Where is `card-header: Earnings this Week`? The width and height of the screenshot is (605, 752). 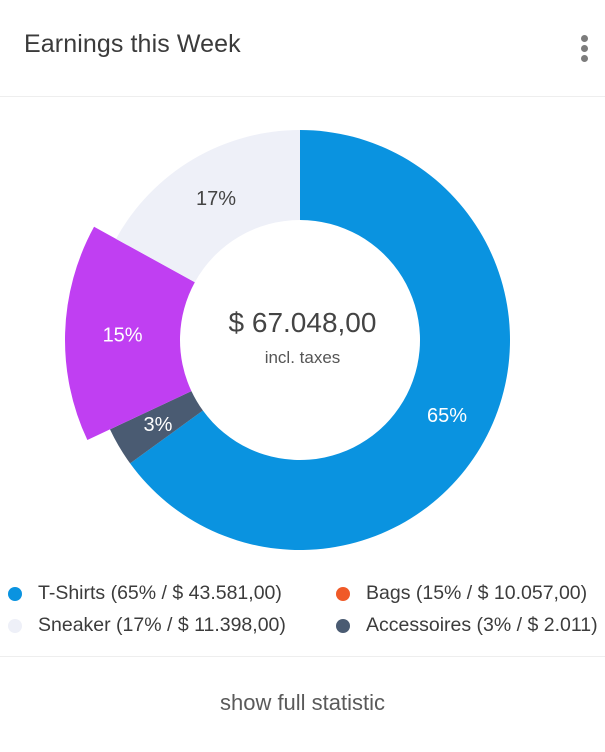 card-header: Earnings this Week is located at coordinates (302, 48).